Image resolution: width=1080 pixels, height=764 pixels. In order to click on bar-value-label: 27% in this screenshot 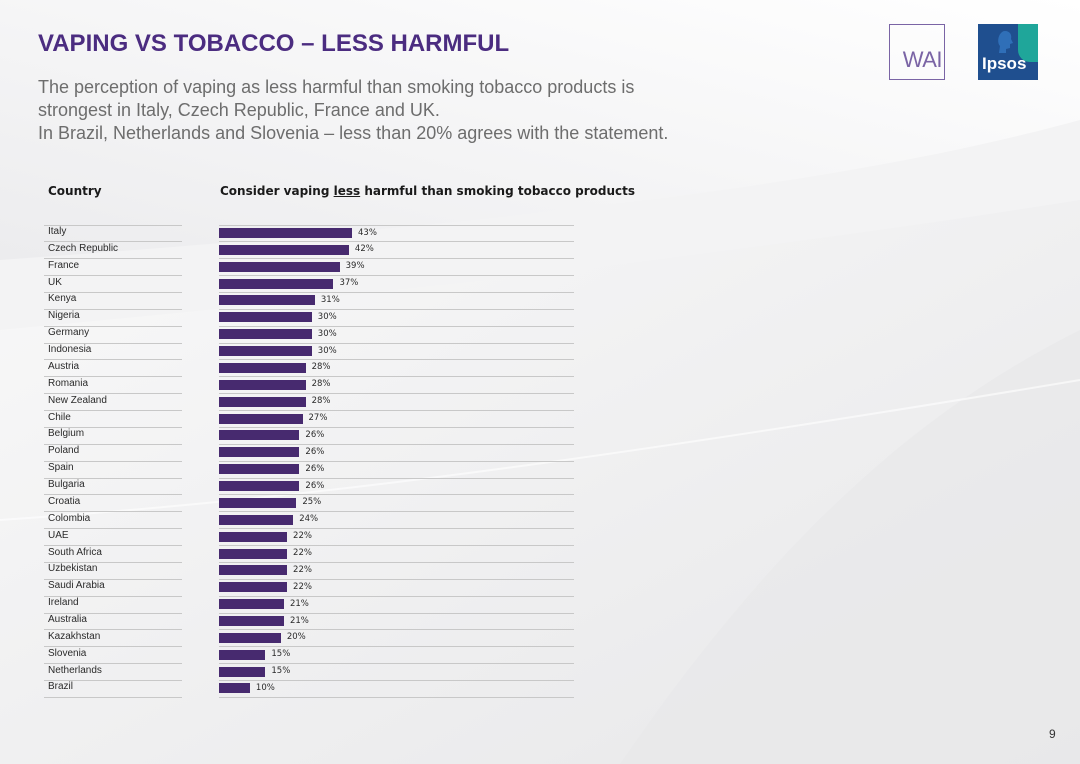, I will do `click(318, 418)`.